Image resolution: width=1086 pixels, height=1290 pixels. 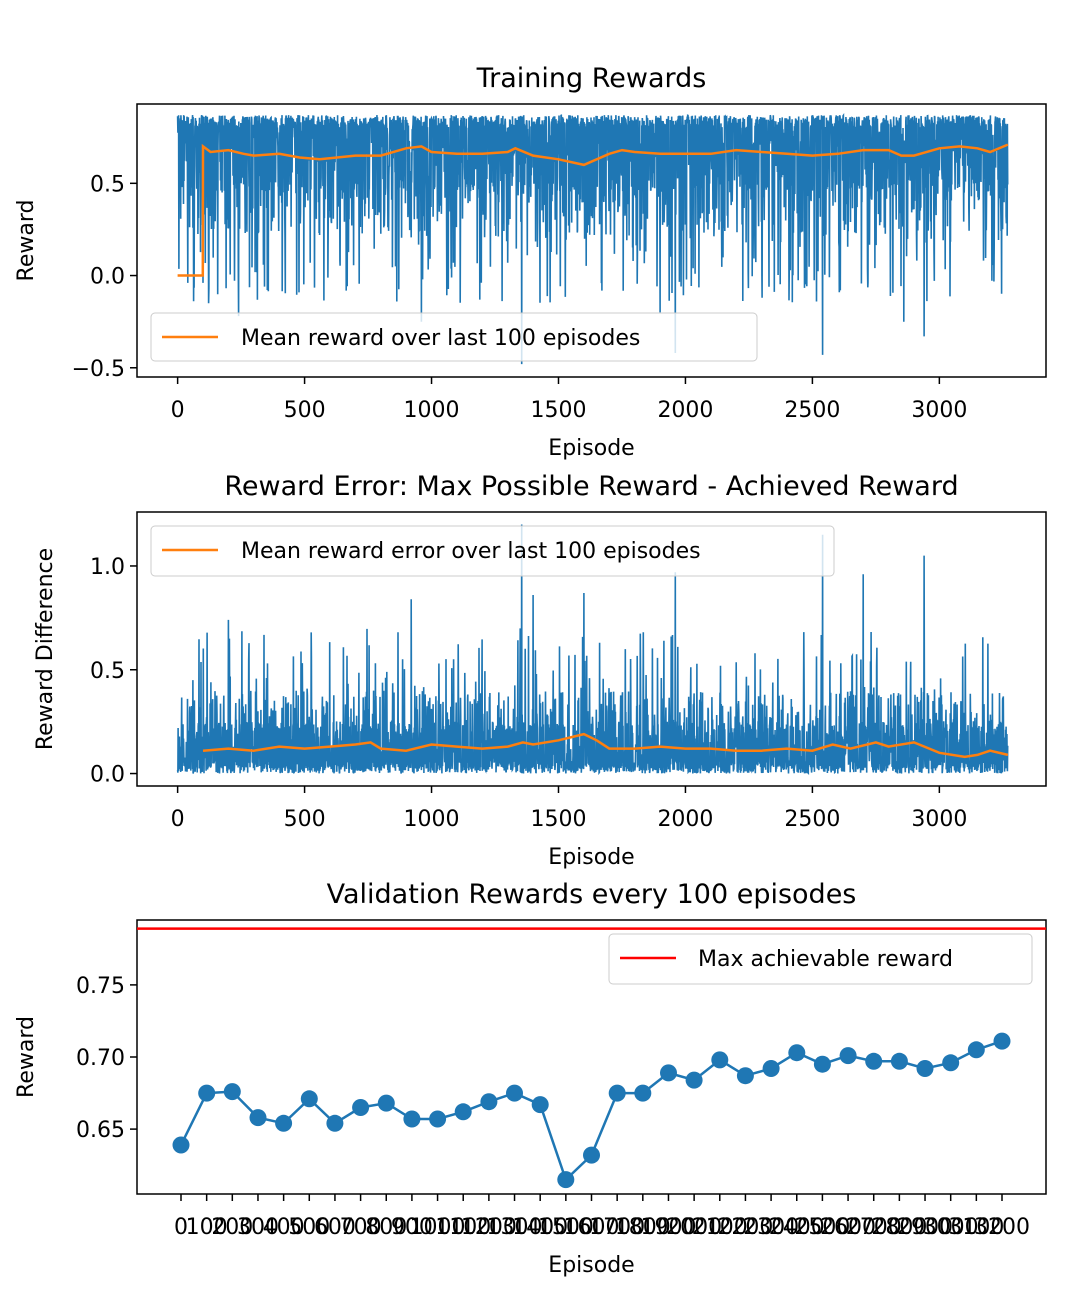 What do you see at coordinates (605, 745) in the screenshot?
I see `mean-reward-error-line` at bounding box center [605, 745].